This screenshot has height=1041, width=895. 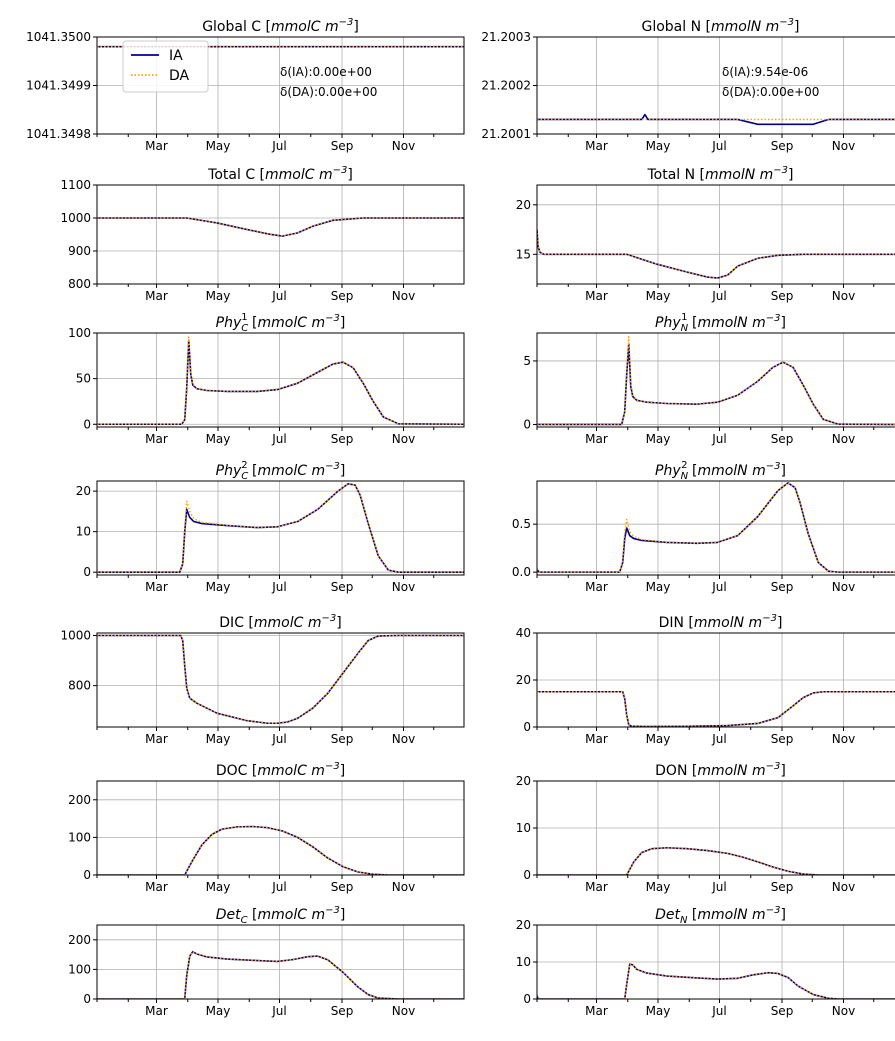 I want to click on subplot-title: PhyN2 [mmolN m−3], so click(x=720, y=471).